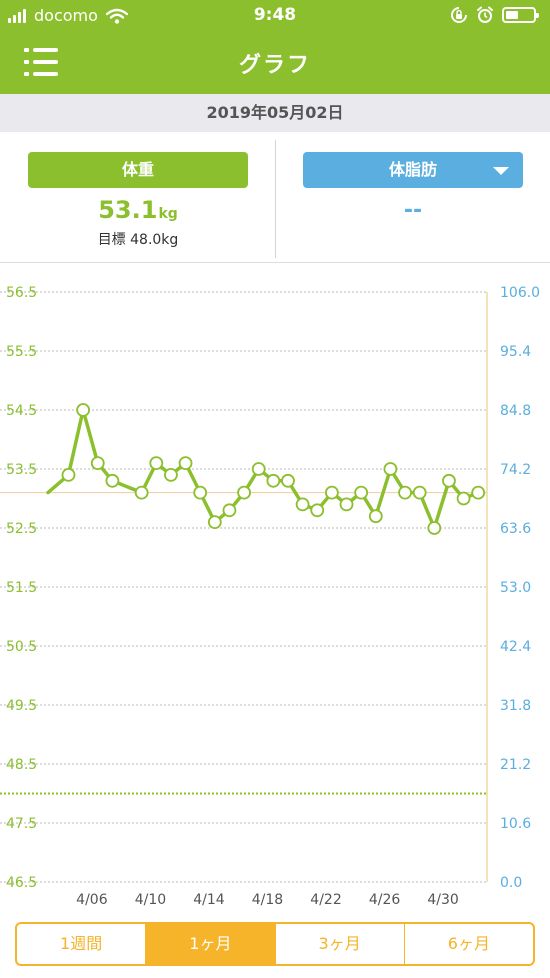 The height and width of the screenshot is (978, 550). I want to click on weight-tag: 体重, so click(138, 170).